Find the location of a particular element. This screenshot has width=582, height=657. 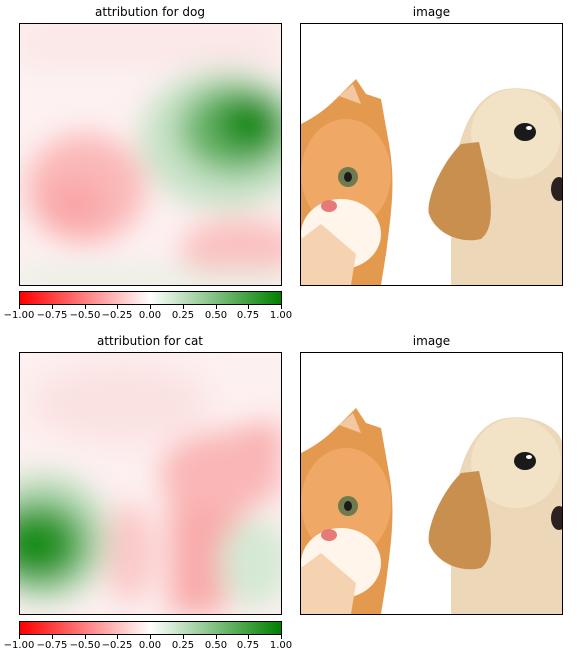

colorbar-cat-ticks: −1.00 −0.75 −0.50 −0.25 0.00 0.25 0.50 0.75 1.00 is located at coordinates (148, 645).